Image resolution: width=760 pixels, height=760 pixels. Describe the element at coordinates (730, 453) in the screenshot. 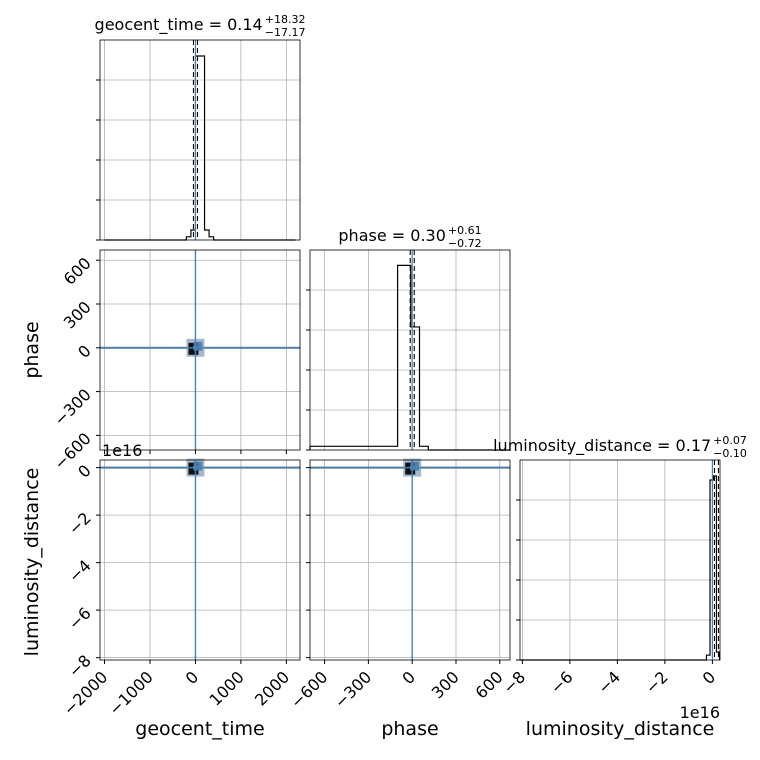

I see `title-sub: −0.10` at that location.